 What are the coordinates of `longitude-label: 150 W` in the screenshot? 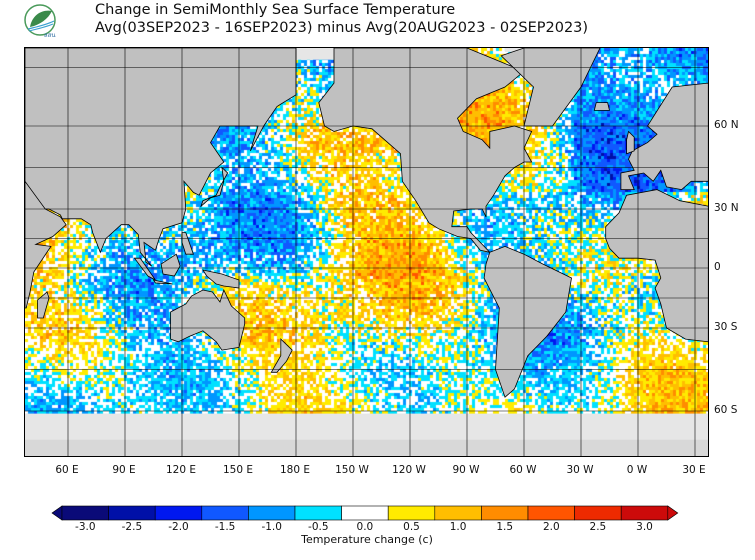 It's located at (352, 470).